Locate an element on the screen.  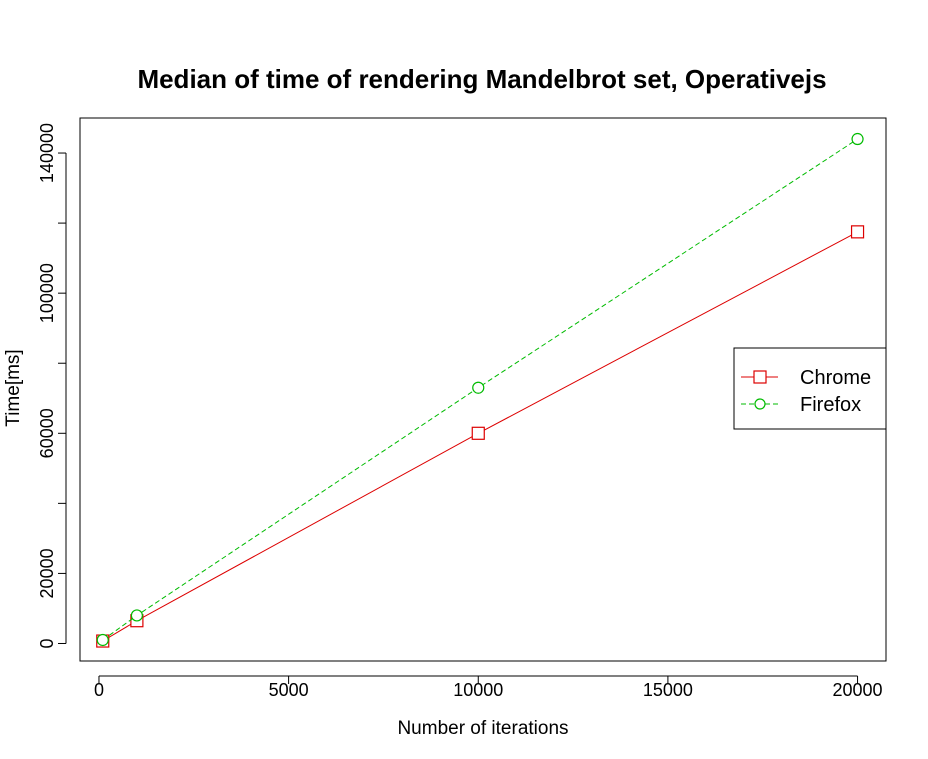
x-axis-label: Number of iterations is located at coordinates (482, 728).